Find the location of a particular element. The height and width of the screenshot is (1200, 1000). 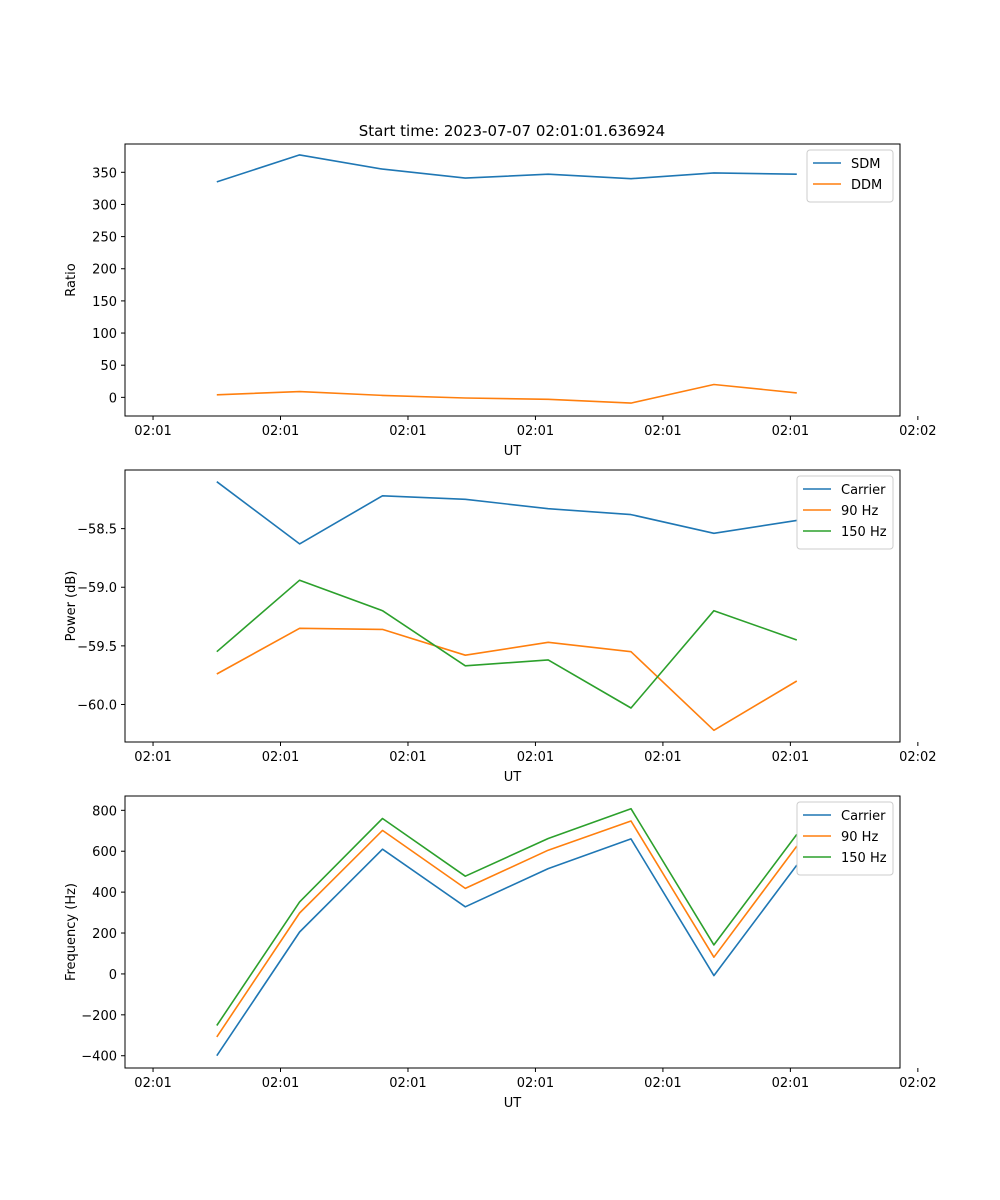

y-tick-label: 800 is located at coordinates (104, 811).